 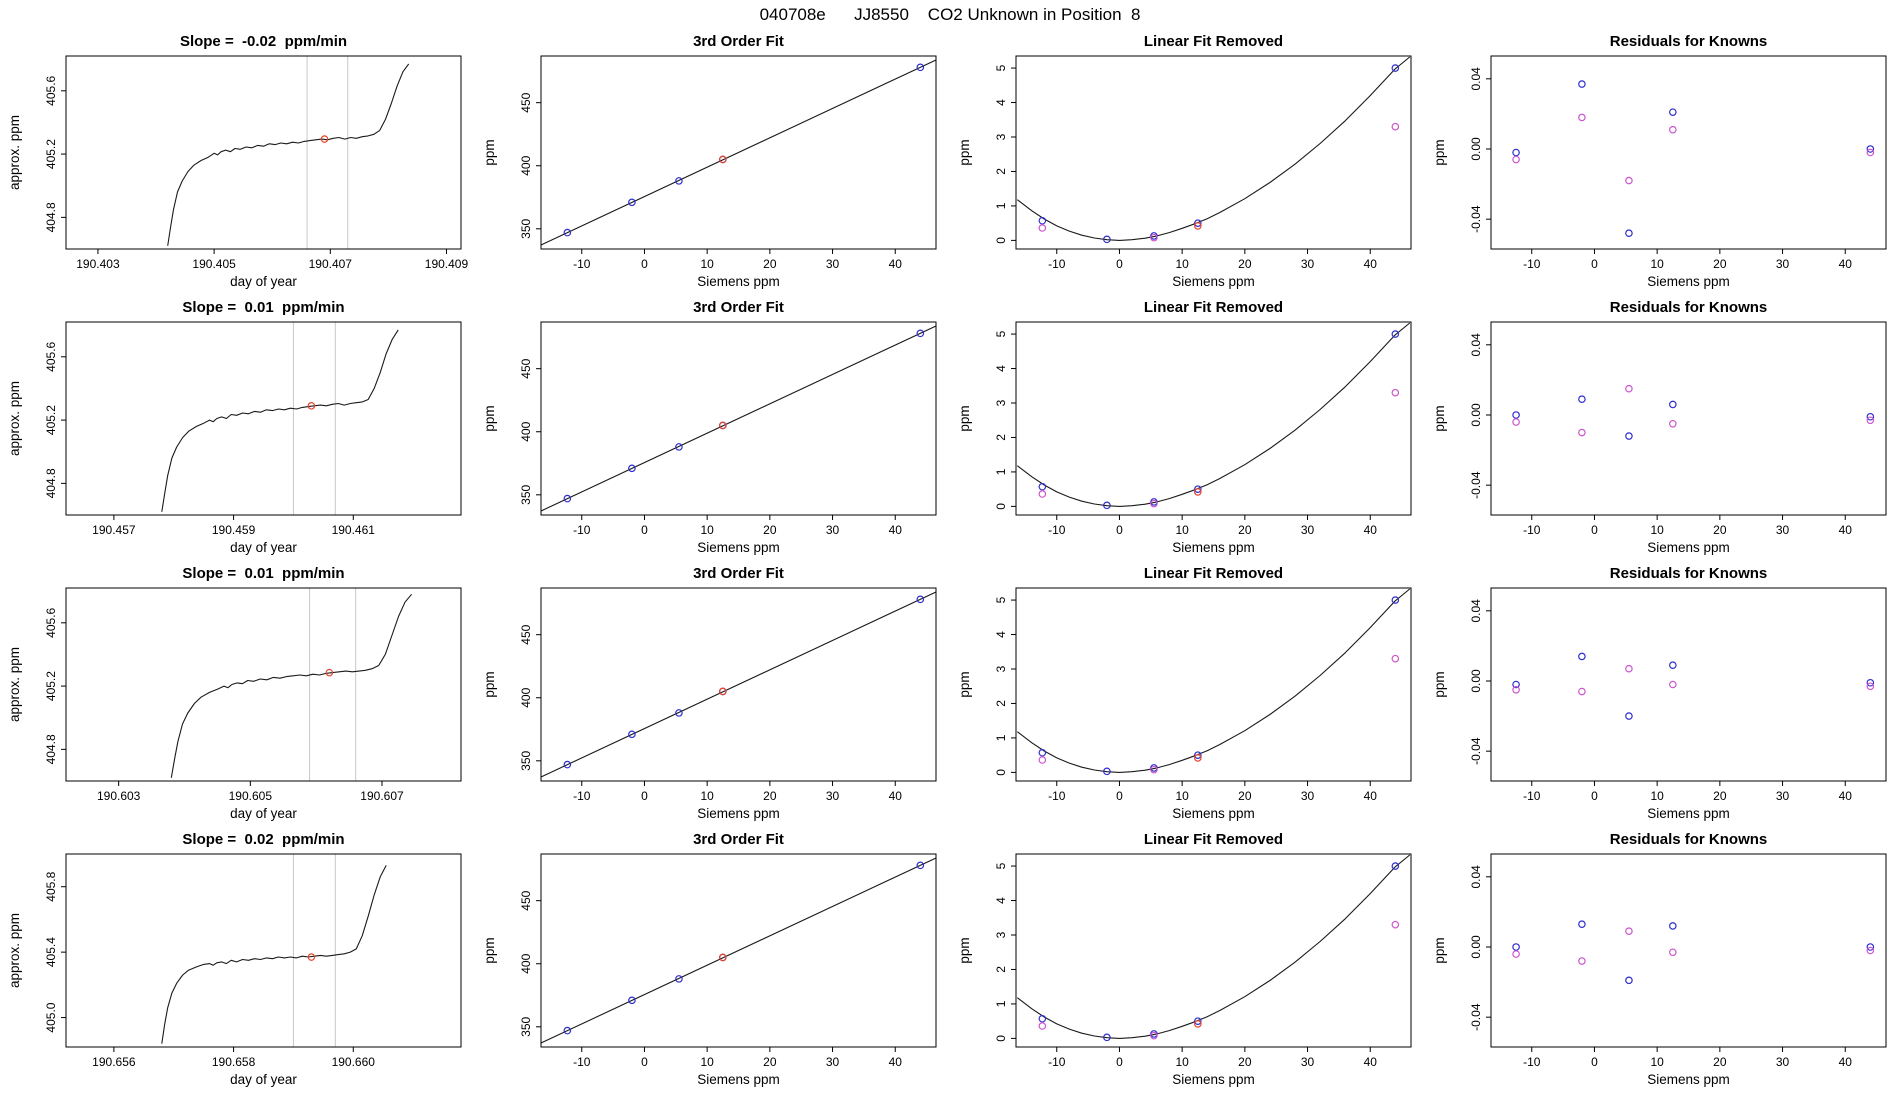 What do you see at coordinates (1001, 471) in the screenshot?
I see `svg-text: 1` at bounding box center [1001, 471].